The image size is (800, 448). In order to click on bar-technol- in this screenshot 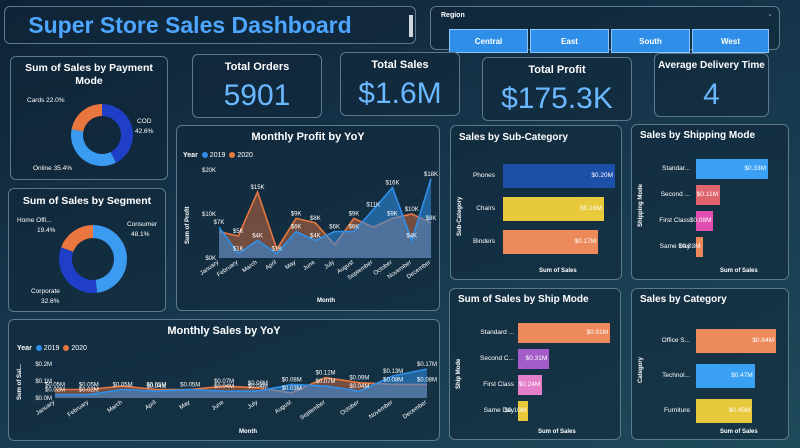, I will do `click(725, 376)`.